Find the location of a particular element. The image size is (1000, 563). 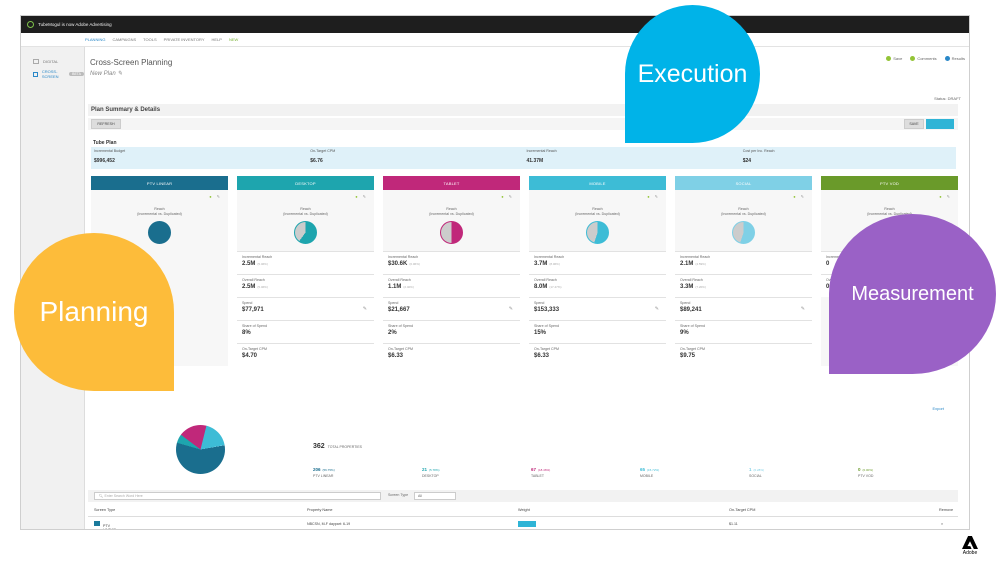

metric-row: Share of Spend 2% is located at coordinates (451, 331).